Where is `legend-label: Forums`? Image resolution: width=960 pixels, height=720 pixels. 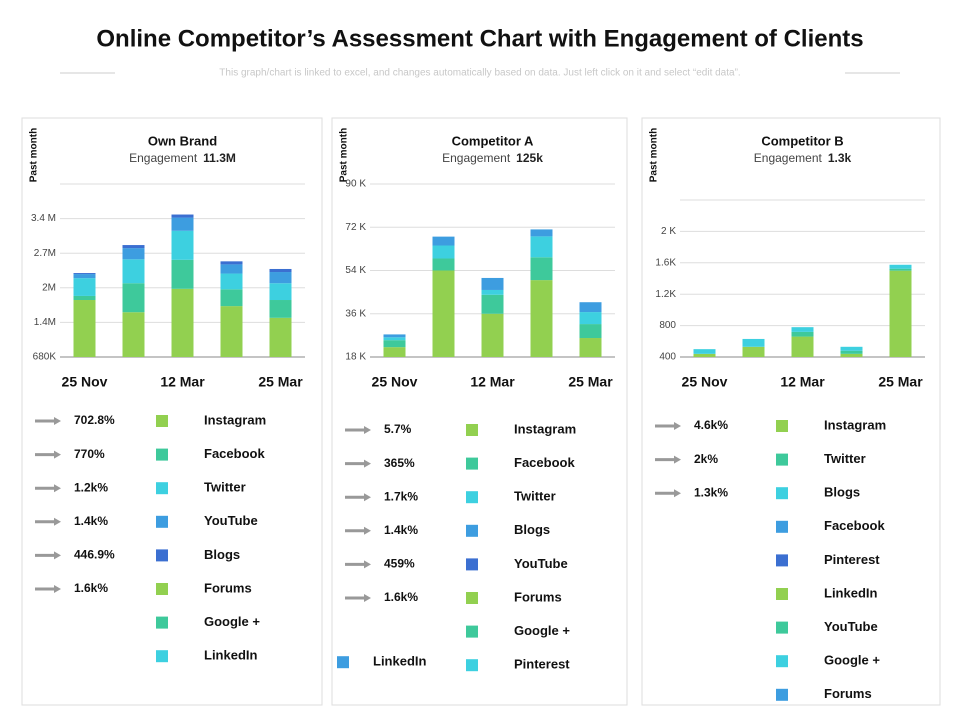
legend-label: Forums is located at coordinates (228, 587).